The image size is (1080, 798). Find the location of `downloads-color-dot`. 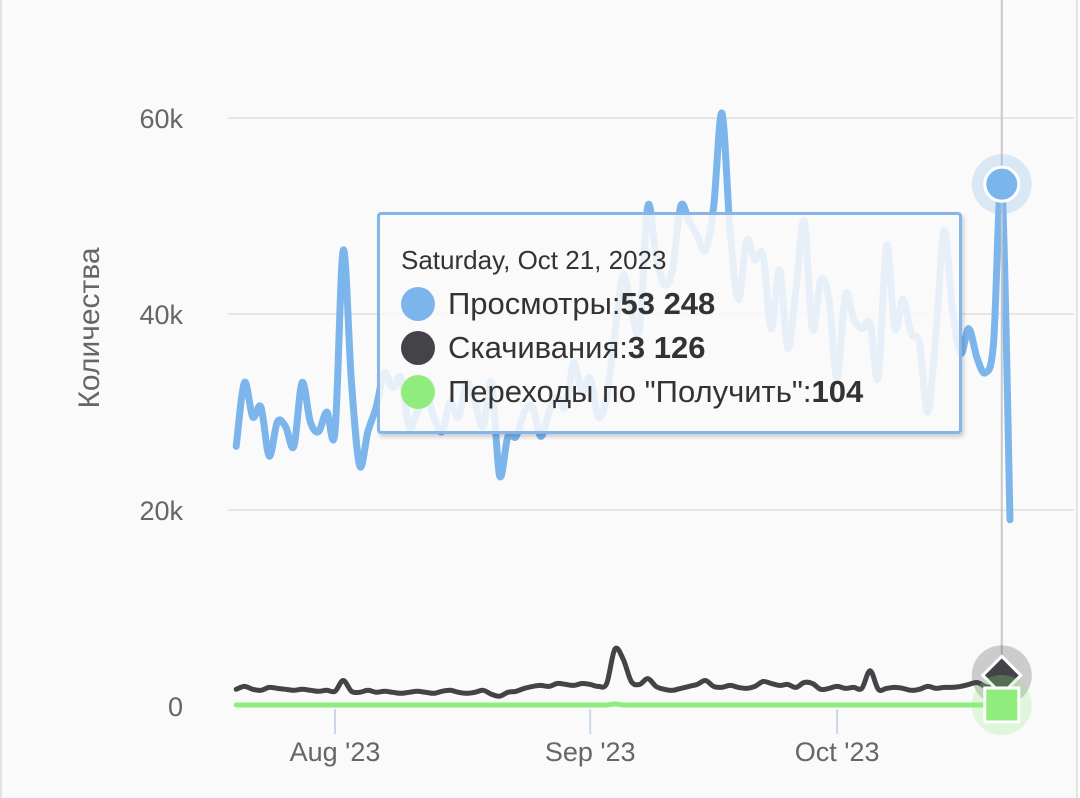

downloads-color-dot is located at coordinates (418, 348).